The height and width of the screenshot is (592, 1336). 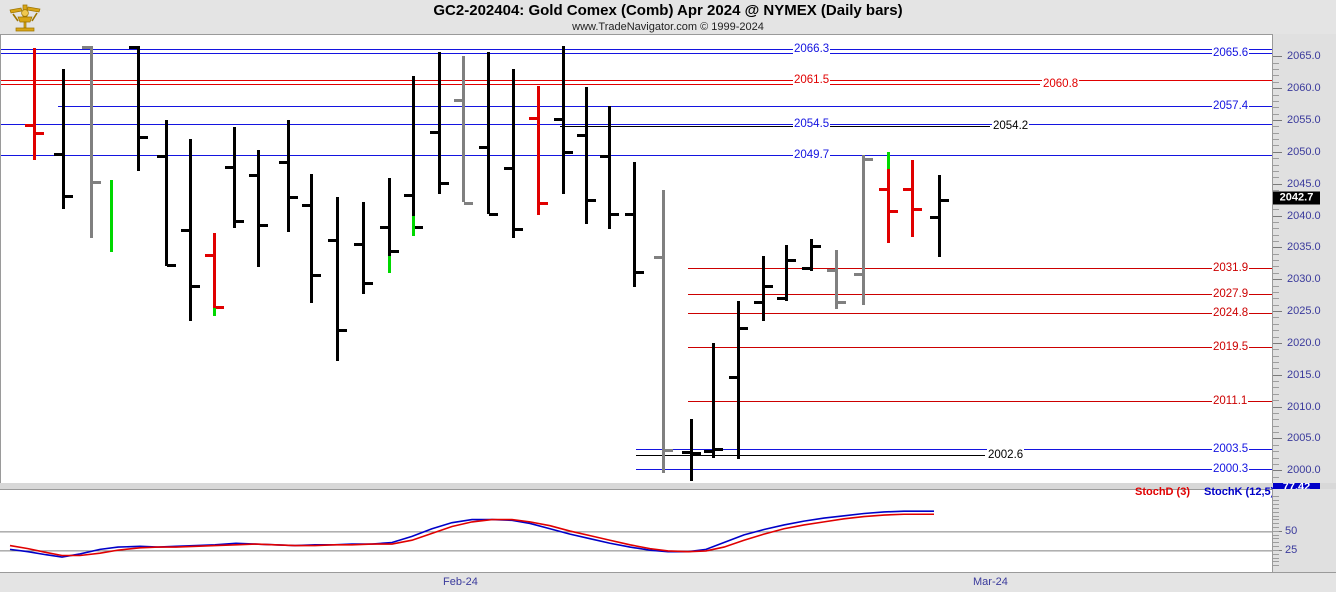 I want to click on current-price-badge: 2042.7, so click(x=1296, y=198).